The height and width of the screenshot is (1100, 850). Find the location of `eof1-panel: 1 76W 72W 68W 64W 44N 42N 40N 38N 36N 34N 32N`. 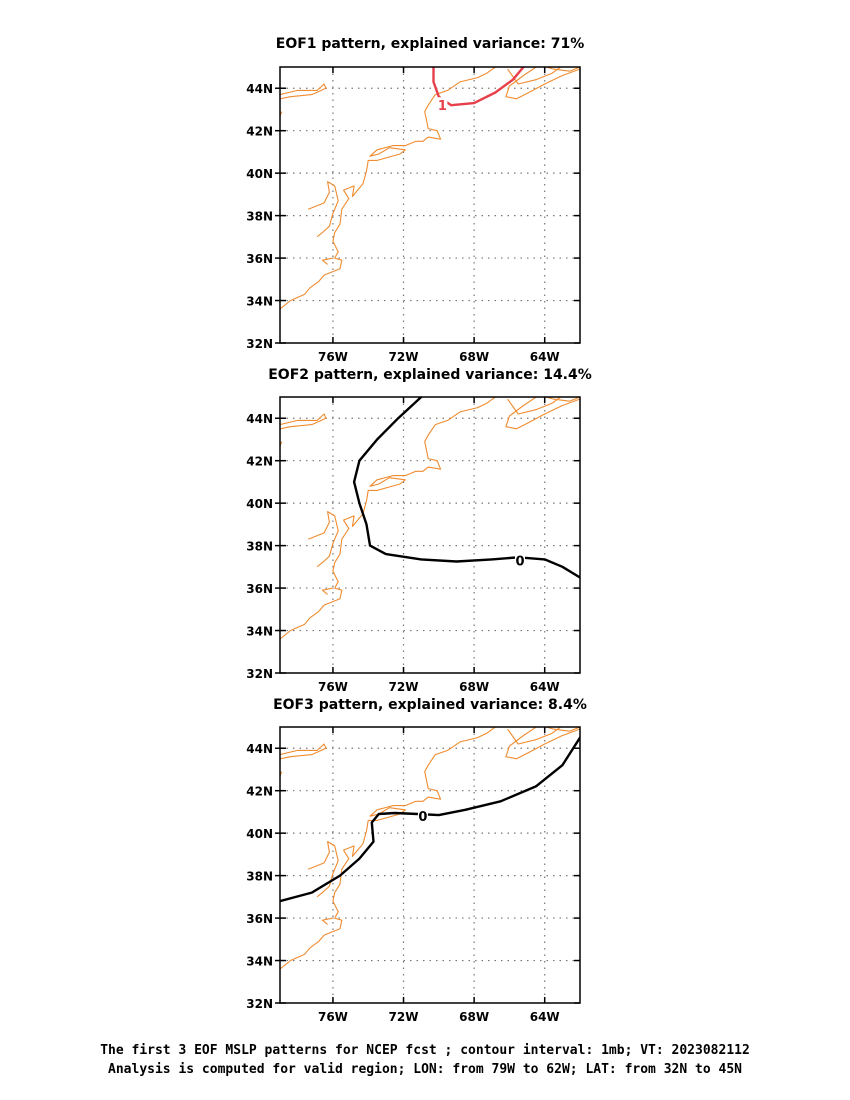

eof1-panel: 1 76W 72W 68W 64W 44N 42N 40N 38N 36N 34N 32N is located at coordinates (413, 215).